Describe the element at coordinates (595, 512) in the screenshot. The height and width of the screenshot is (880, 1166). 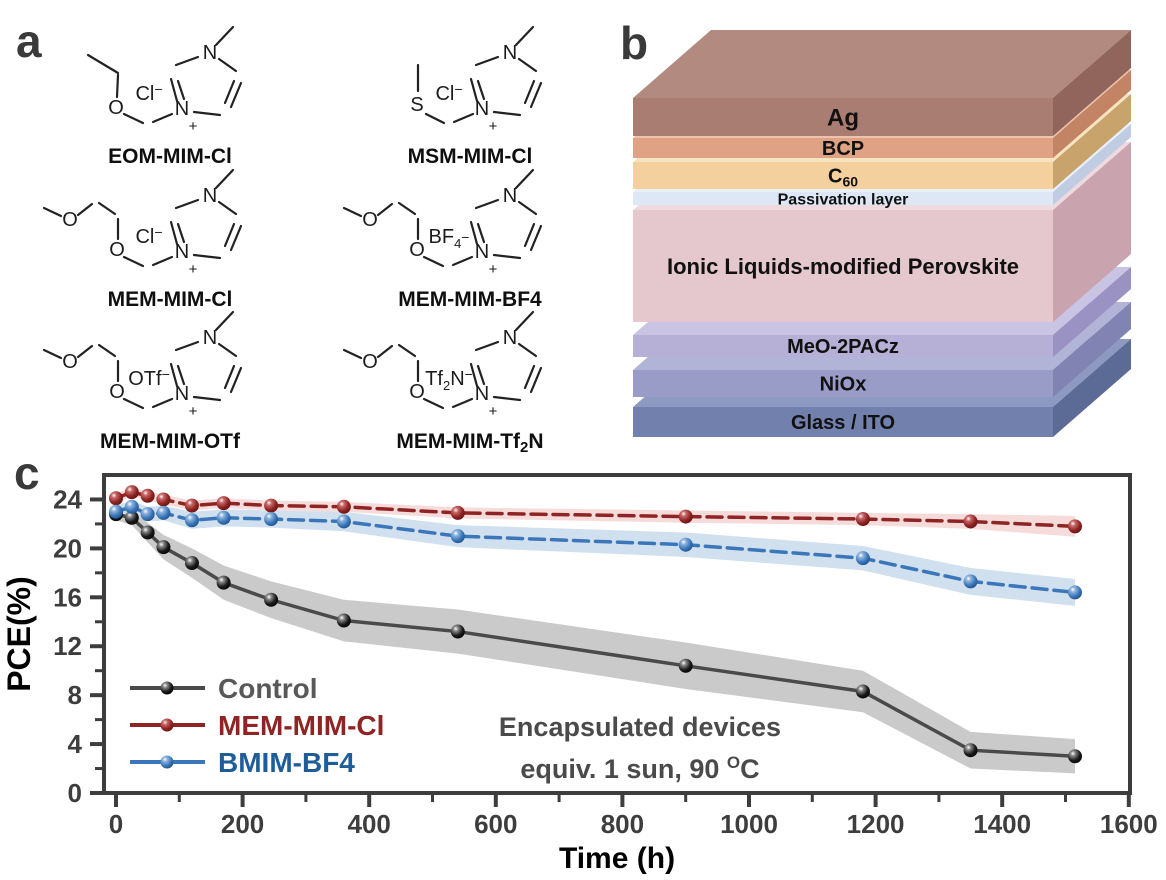
I see `mem-error-band` at that location.